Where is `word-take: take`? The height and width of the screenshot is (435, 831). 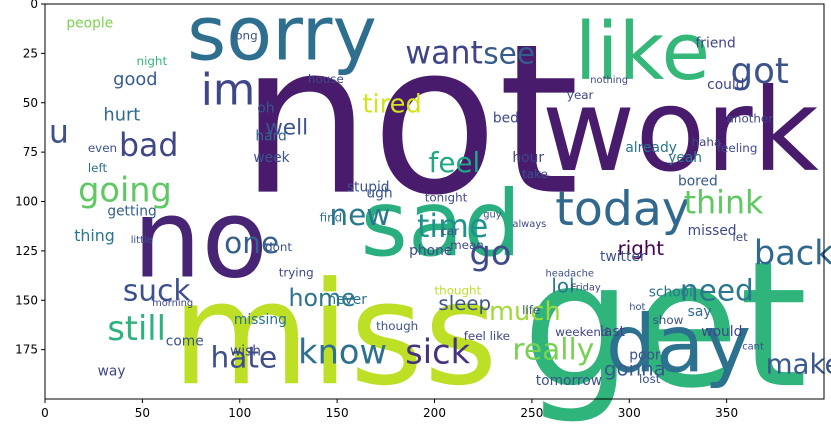 word-take: take is located at coordinates (535, 174).